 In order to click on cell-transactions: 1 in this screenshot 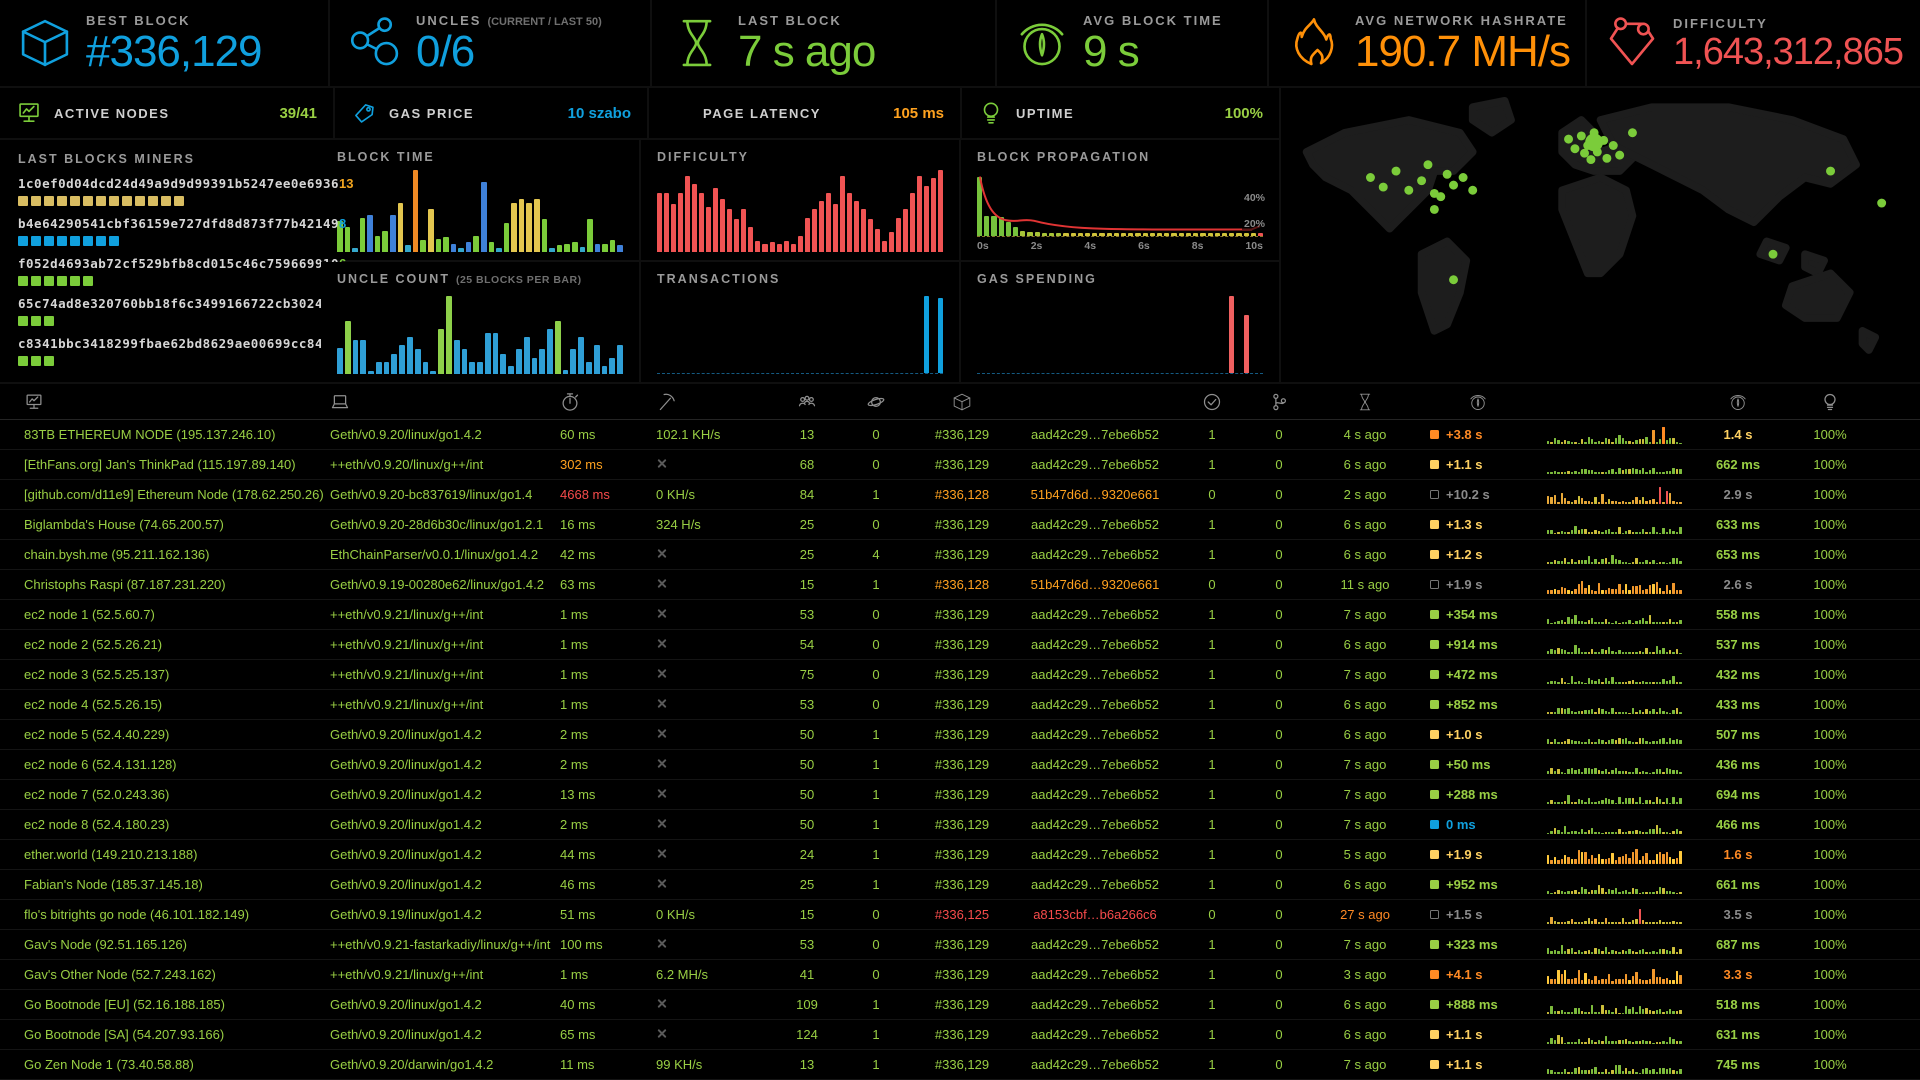, I will do `click(1212, 1004)`.